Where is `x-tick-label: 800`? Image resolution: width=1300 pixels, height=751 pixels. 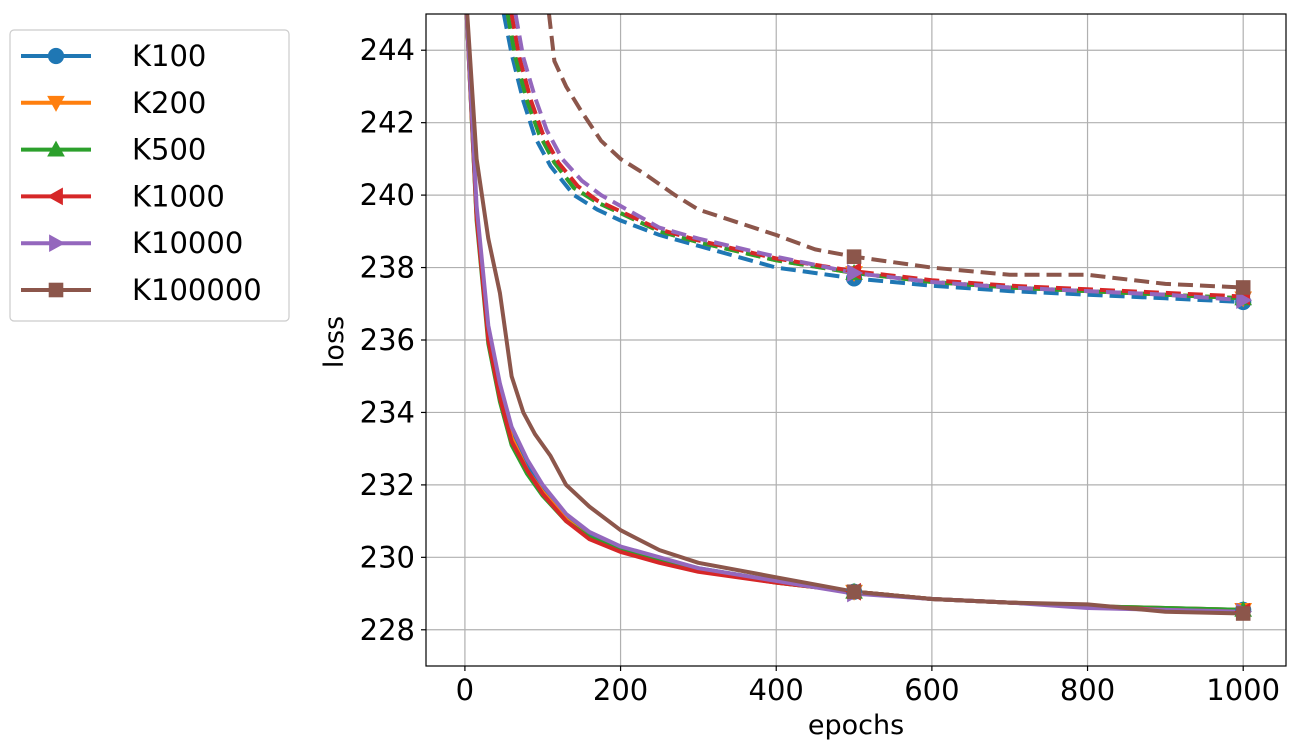 x-tick-label: 800 is located at coordinates (1087, 690).